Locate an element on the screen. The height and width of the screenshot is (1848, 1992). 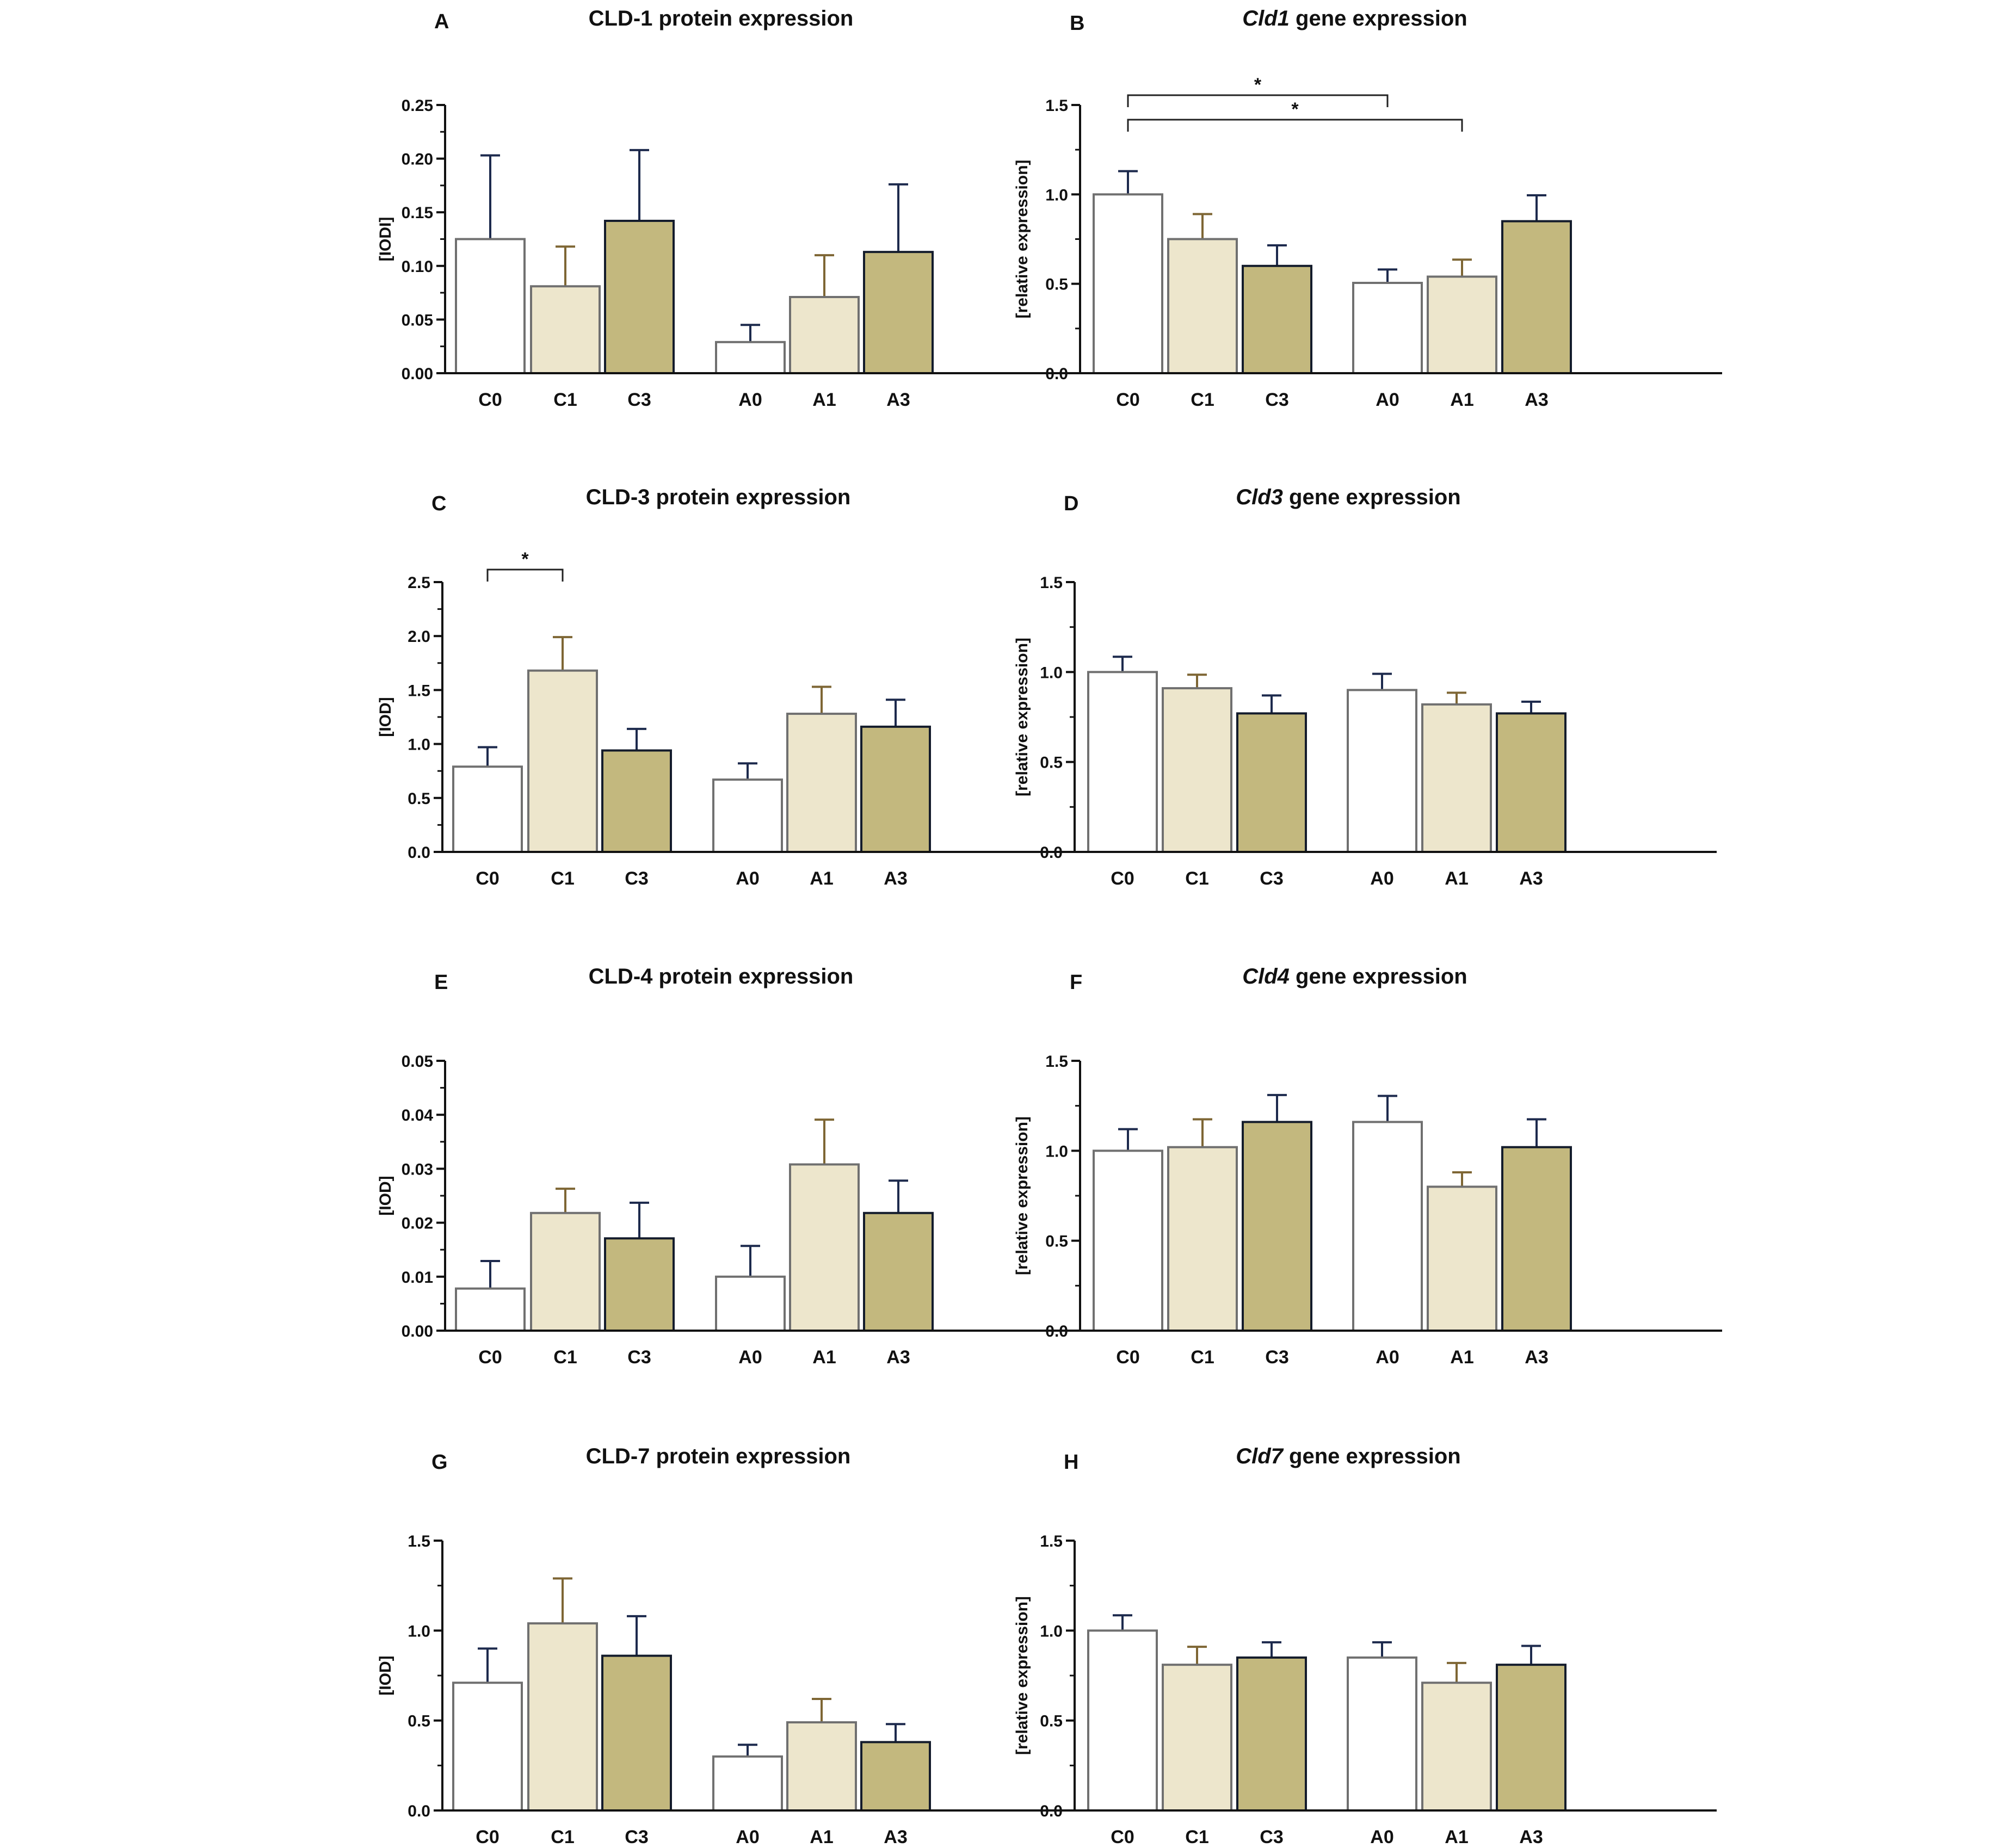
chart-title: CLD-3 protein expression is located at coordinates (718, 497).